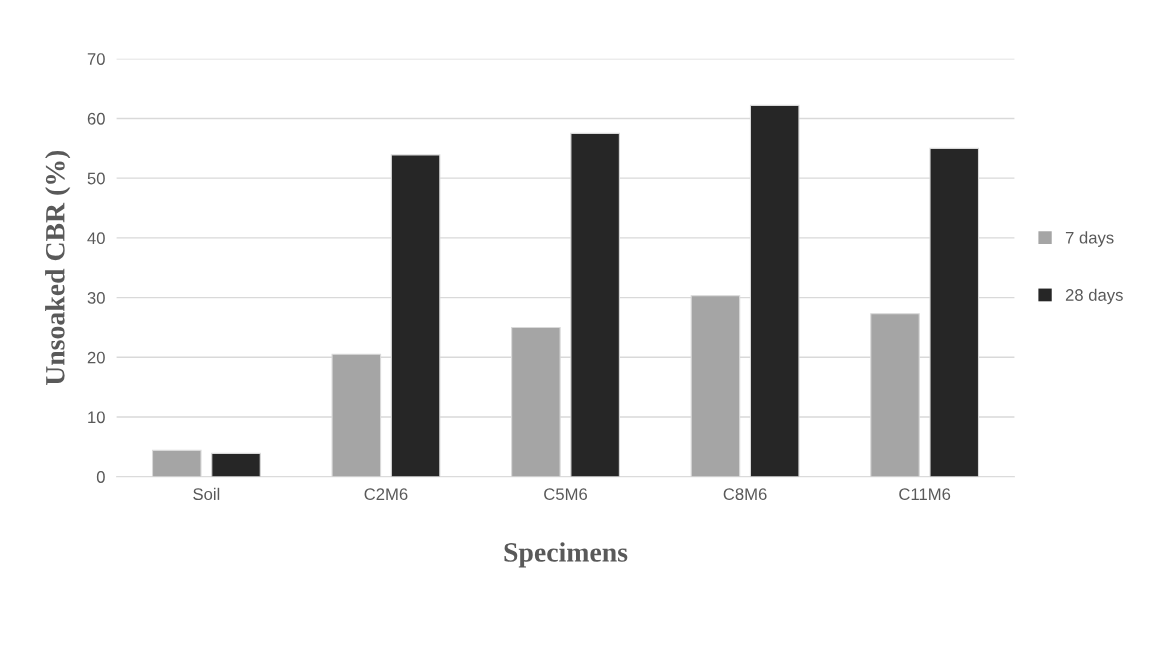 Image resolution: width=1166 pixels, height=653 pixels. Describe the element at coordinates (96, 417) in the screenshot. I see `y-tick-label: 10` at that location.